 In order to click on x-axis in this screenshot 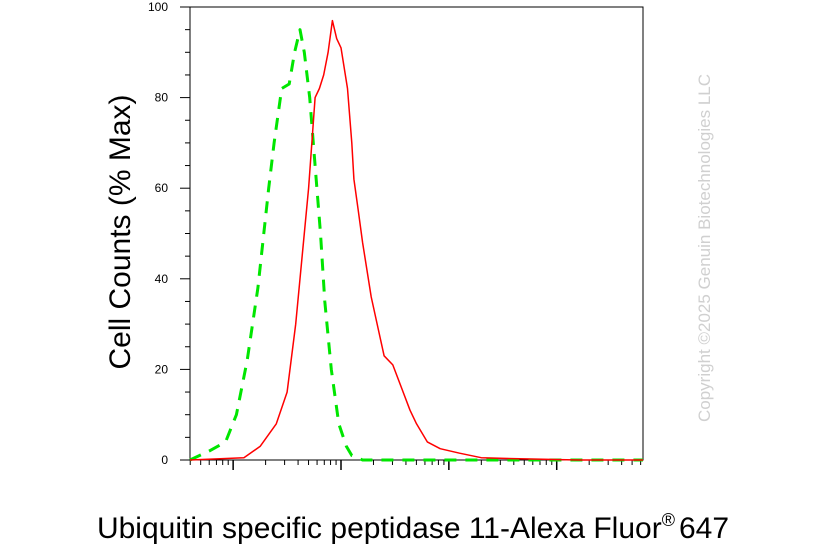, I will do `click(415, 465)`.